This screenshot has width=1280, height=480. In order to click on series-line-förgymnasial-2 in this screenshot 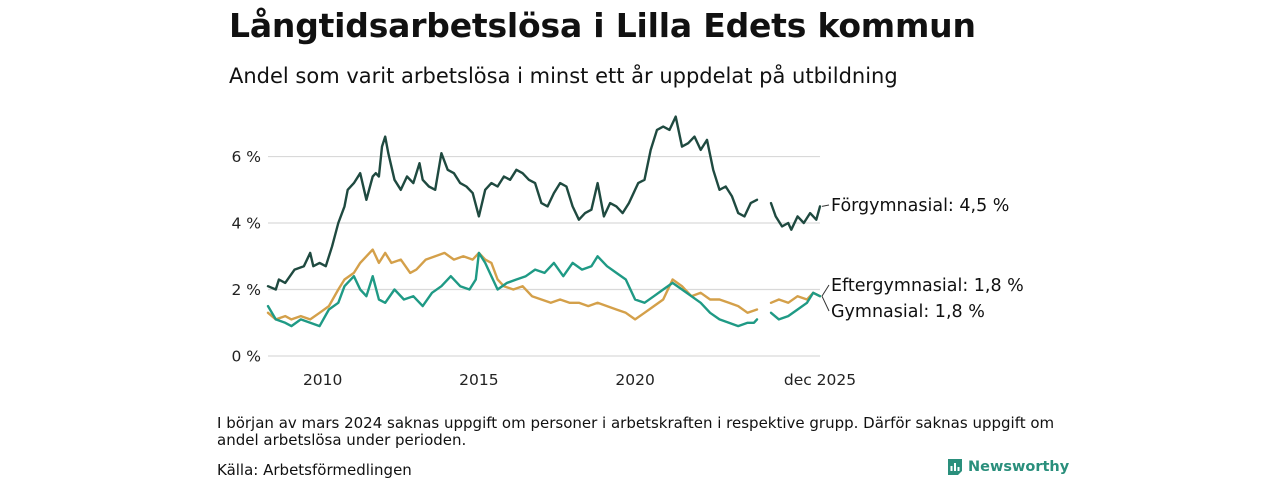, I will do `click(795, 216)`.